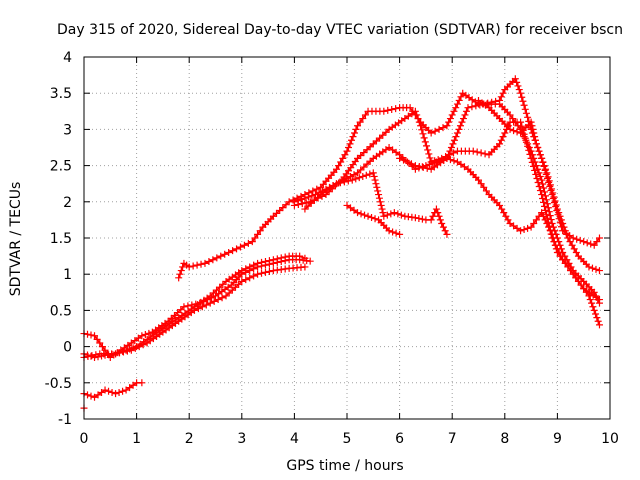 The image size is (640, 480). I want to click on x-tick-label: 9, so click(557, 439).